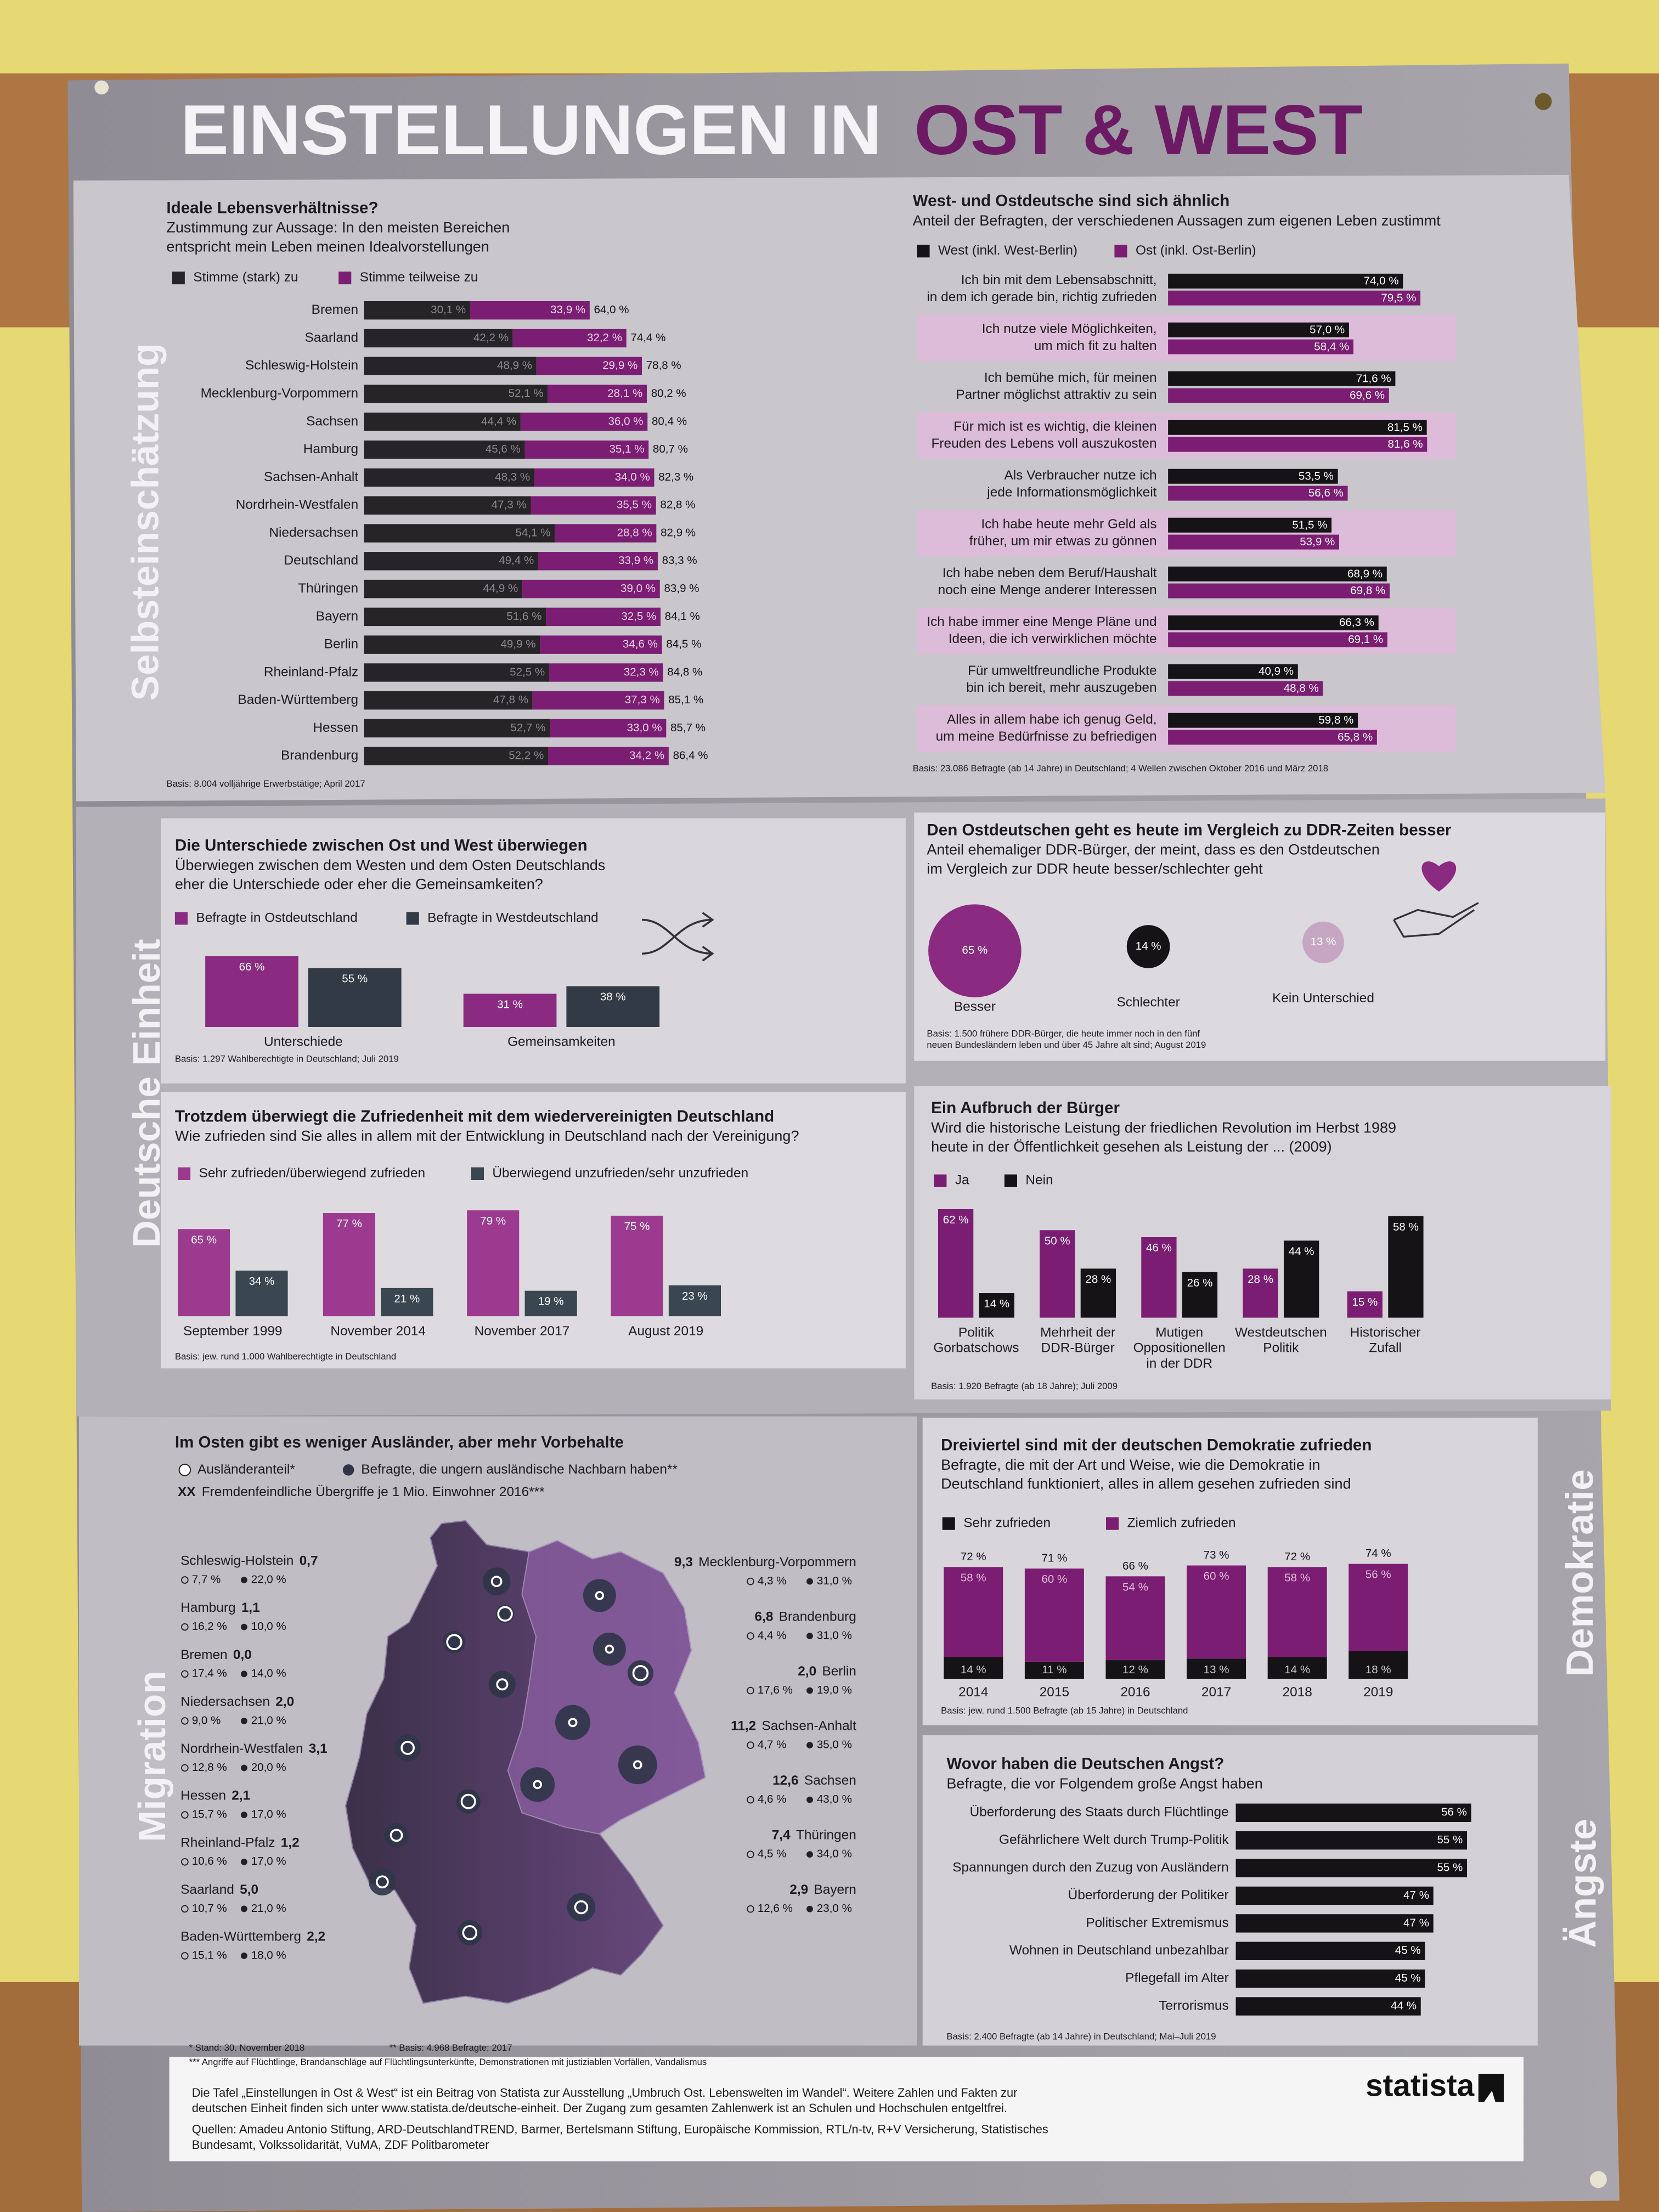 This screenshot has height=2212, width=1659. What do you see at coordinates (301, 365) in the screenshot?
I see `category-label: Schleswig-Holstein` at bounding box center [301, 365].